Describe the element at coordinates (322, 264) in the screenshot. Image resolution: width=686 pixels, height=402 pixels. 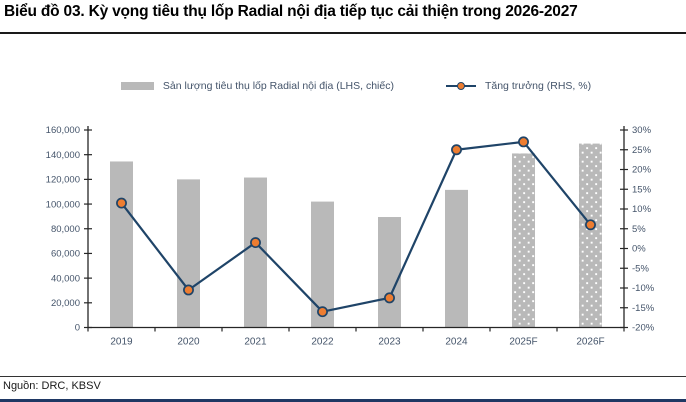
I see `bar-2022` at that location.